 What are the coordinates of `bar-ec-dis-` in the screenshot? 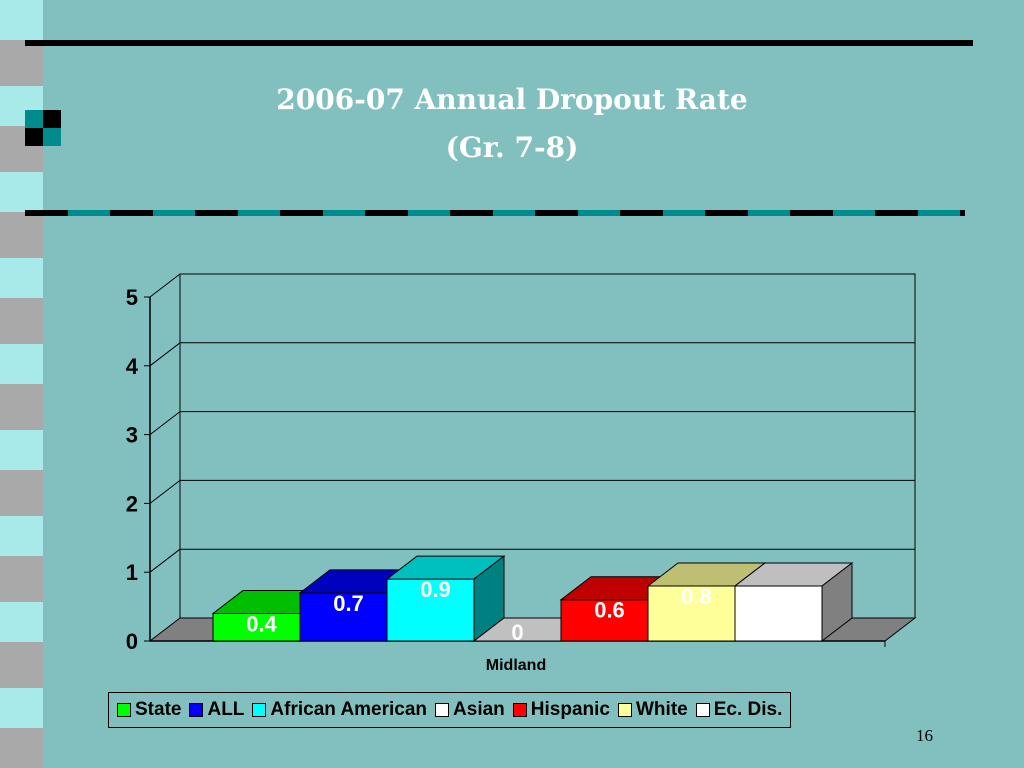 It's located at (793, 602).